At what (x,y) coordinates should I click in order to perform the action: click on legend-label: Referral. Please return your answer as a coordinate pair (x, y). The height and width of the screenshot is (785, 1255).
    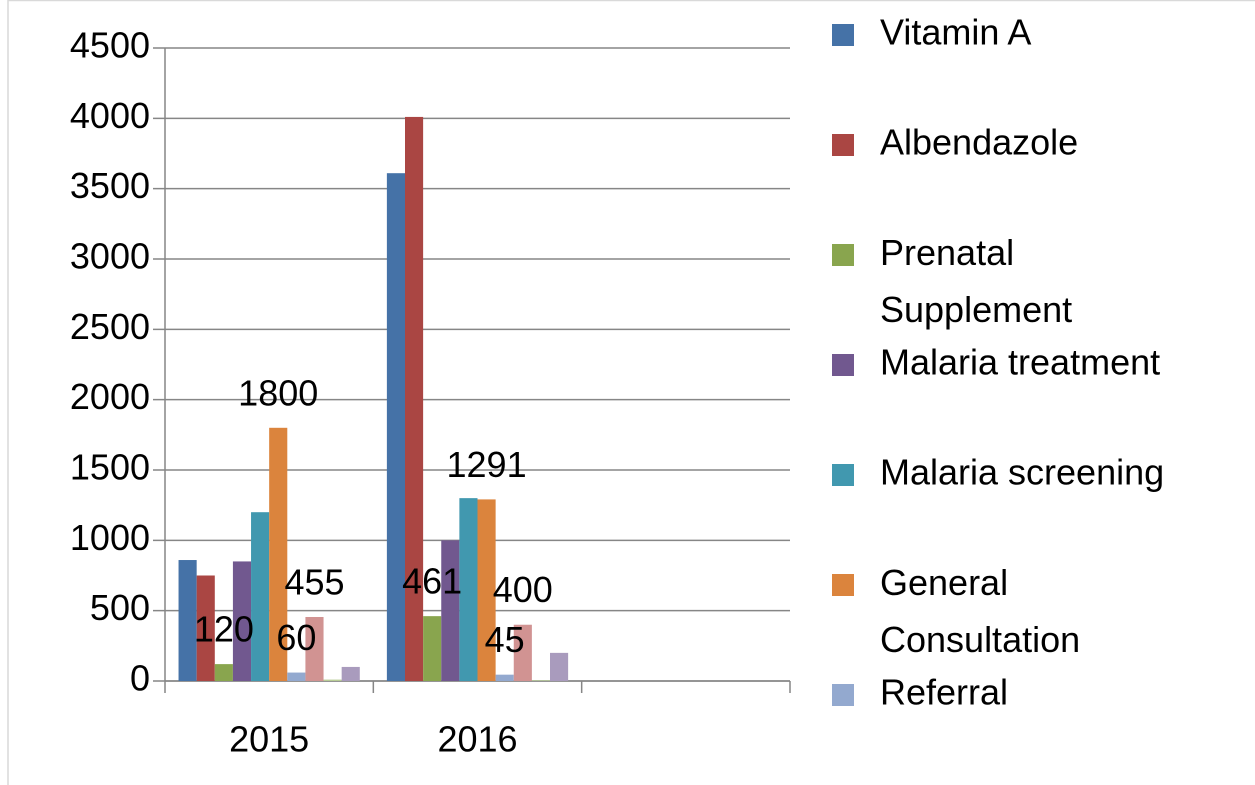
    Looking at the image, I should click on (944, 692).